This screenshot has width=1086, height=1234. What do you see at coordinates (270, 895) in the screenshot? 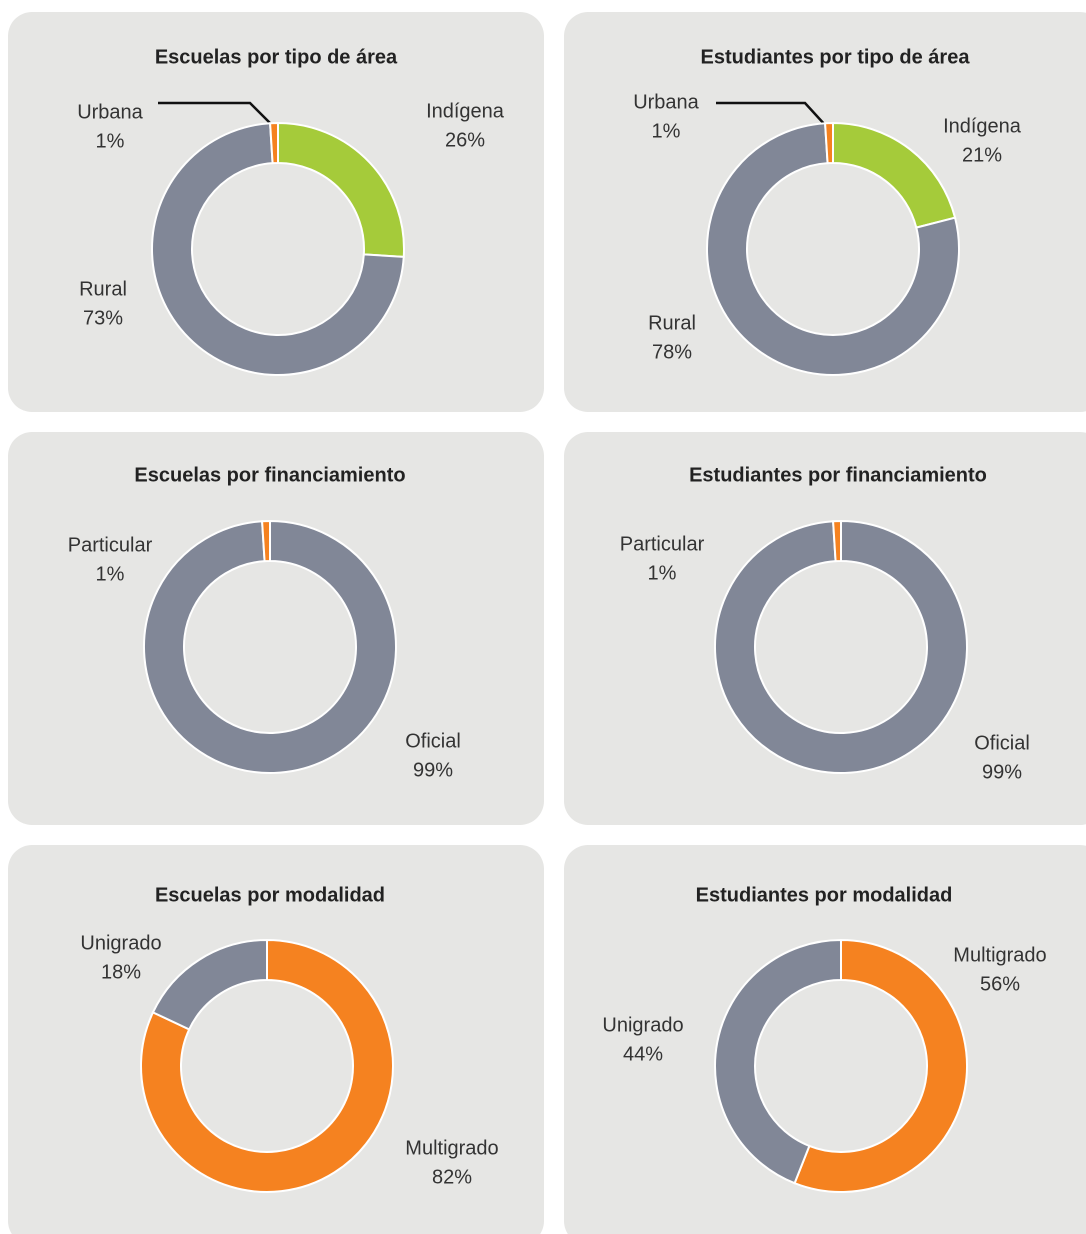
I see `chart-title: Escuelas por modalidad` at bounding box center [270, 895].